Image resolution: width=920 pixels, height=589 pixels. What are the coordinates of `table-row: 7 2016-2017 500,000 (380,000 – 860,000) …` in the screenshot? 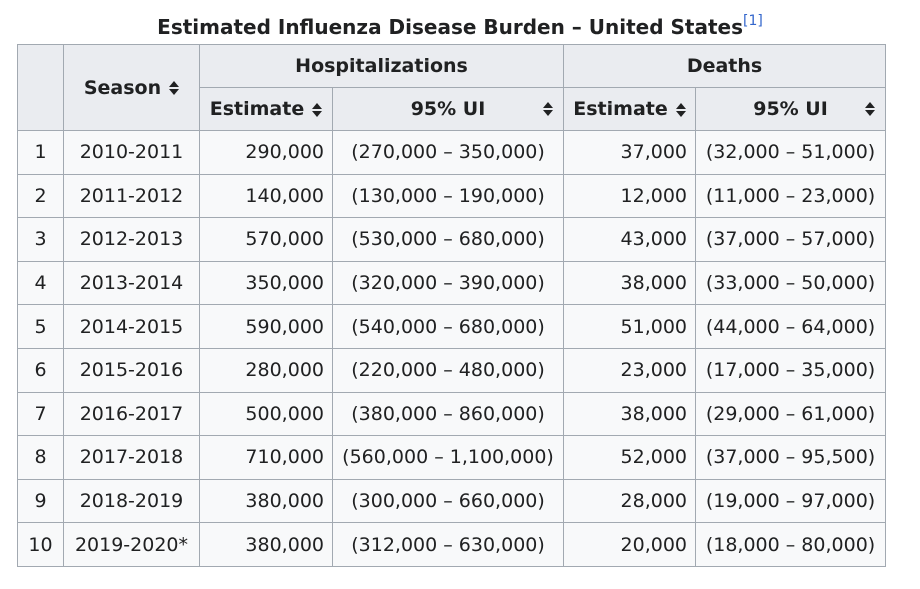 It's located at (452, 414).